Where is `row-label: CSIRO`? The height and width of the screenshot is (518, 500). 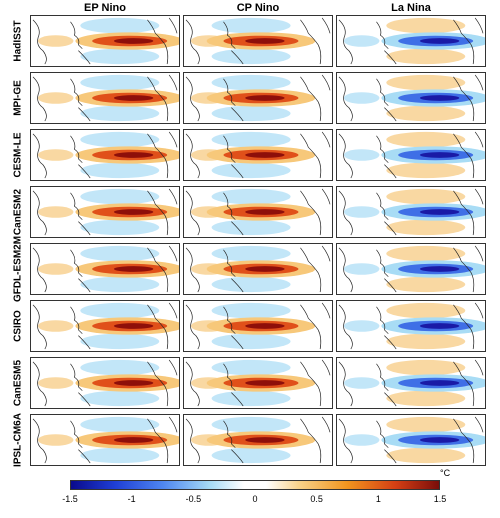 row-label: CSIRO is located at coordinates (18, 326).